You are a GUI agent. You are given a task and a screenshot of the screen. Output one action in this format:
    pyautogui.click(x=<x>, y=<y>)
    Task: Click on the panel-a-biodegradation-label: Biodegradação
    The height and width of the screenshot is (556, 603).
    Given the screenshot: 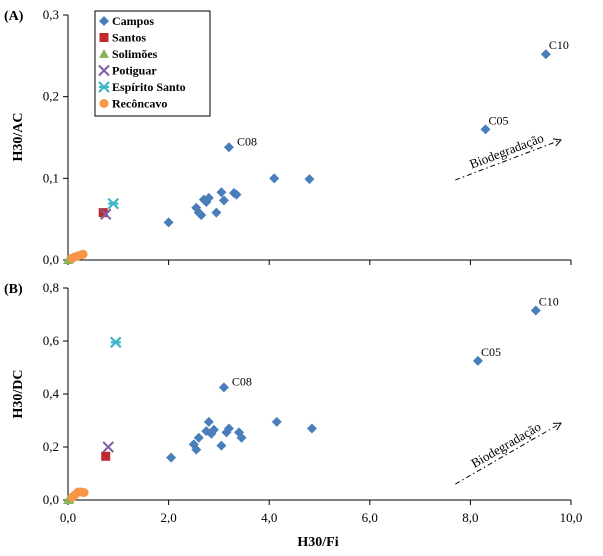 What is the action you would take?
    pyautogui.click(x=506, y=151)
    